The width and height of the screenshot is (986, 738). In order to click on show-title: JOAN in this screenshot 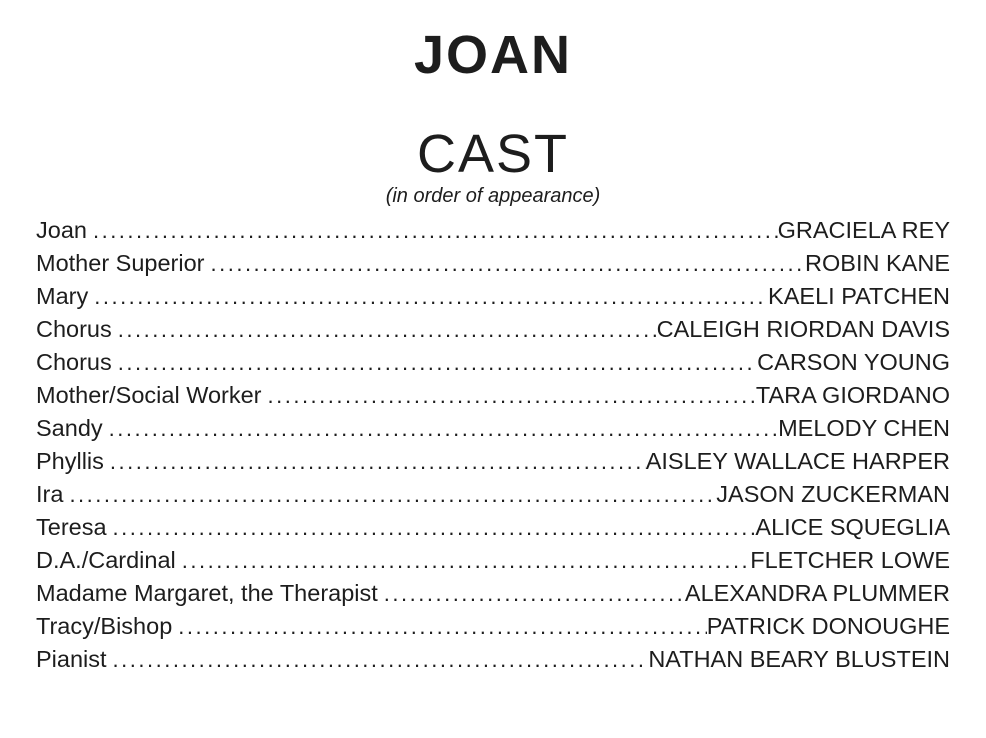, I will do `click(493, 55)`.